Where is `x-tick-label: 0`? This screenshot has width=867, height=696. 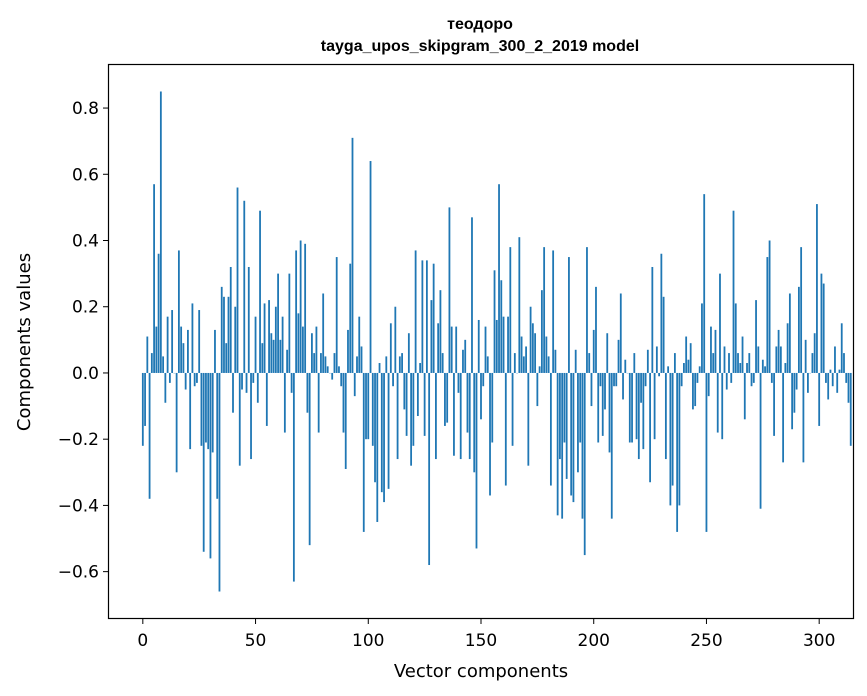
x-tick-label: 0 is located at coordinates (142, 641).